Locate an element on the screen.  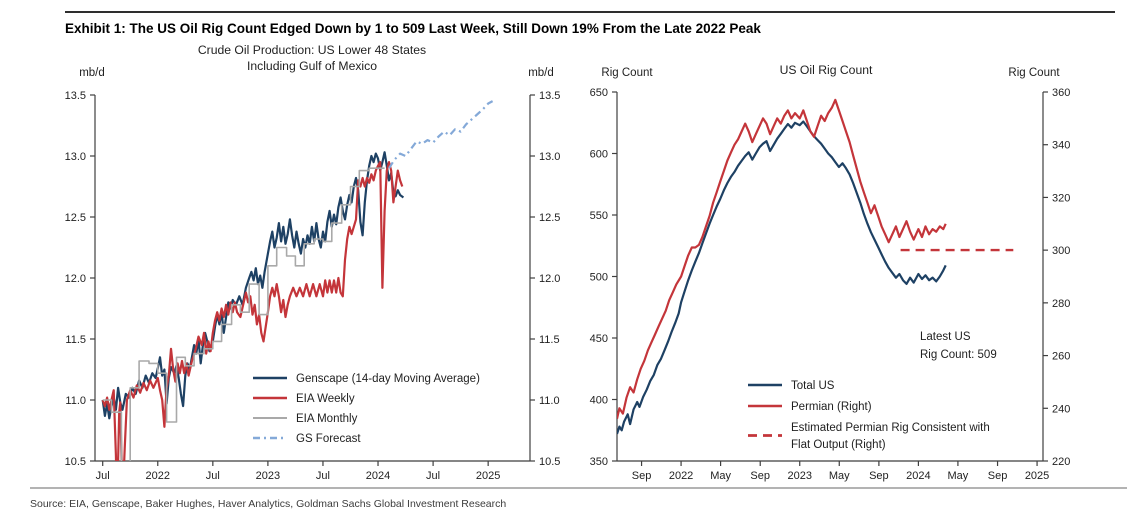
y-right-tick-label: 11.0 is located at coordinates (549, 401).